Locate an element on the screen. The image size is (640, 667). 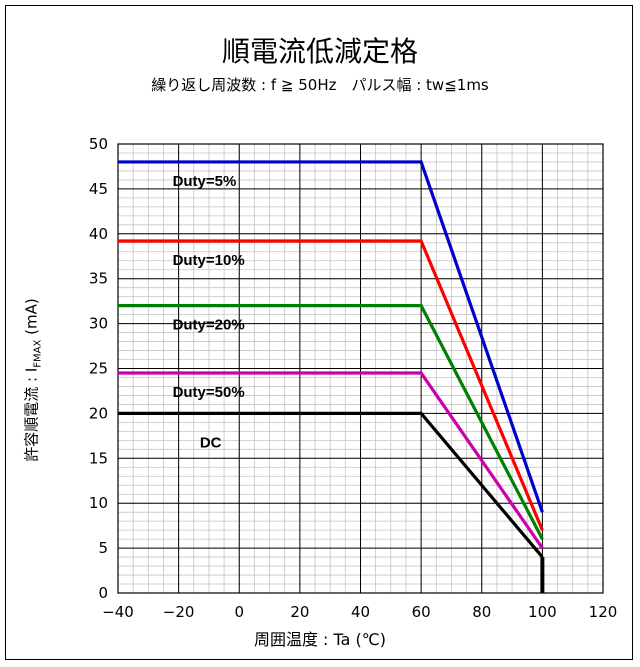
x-tick-label: 20 is located at coordinates (299, 612).